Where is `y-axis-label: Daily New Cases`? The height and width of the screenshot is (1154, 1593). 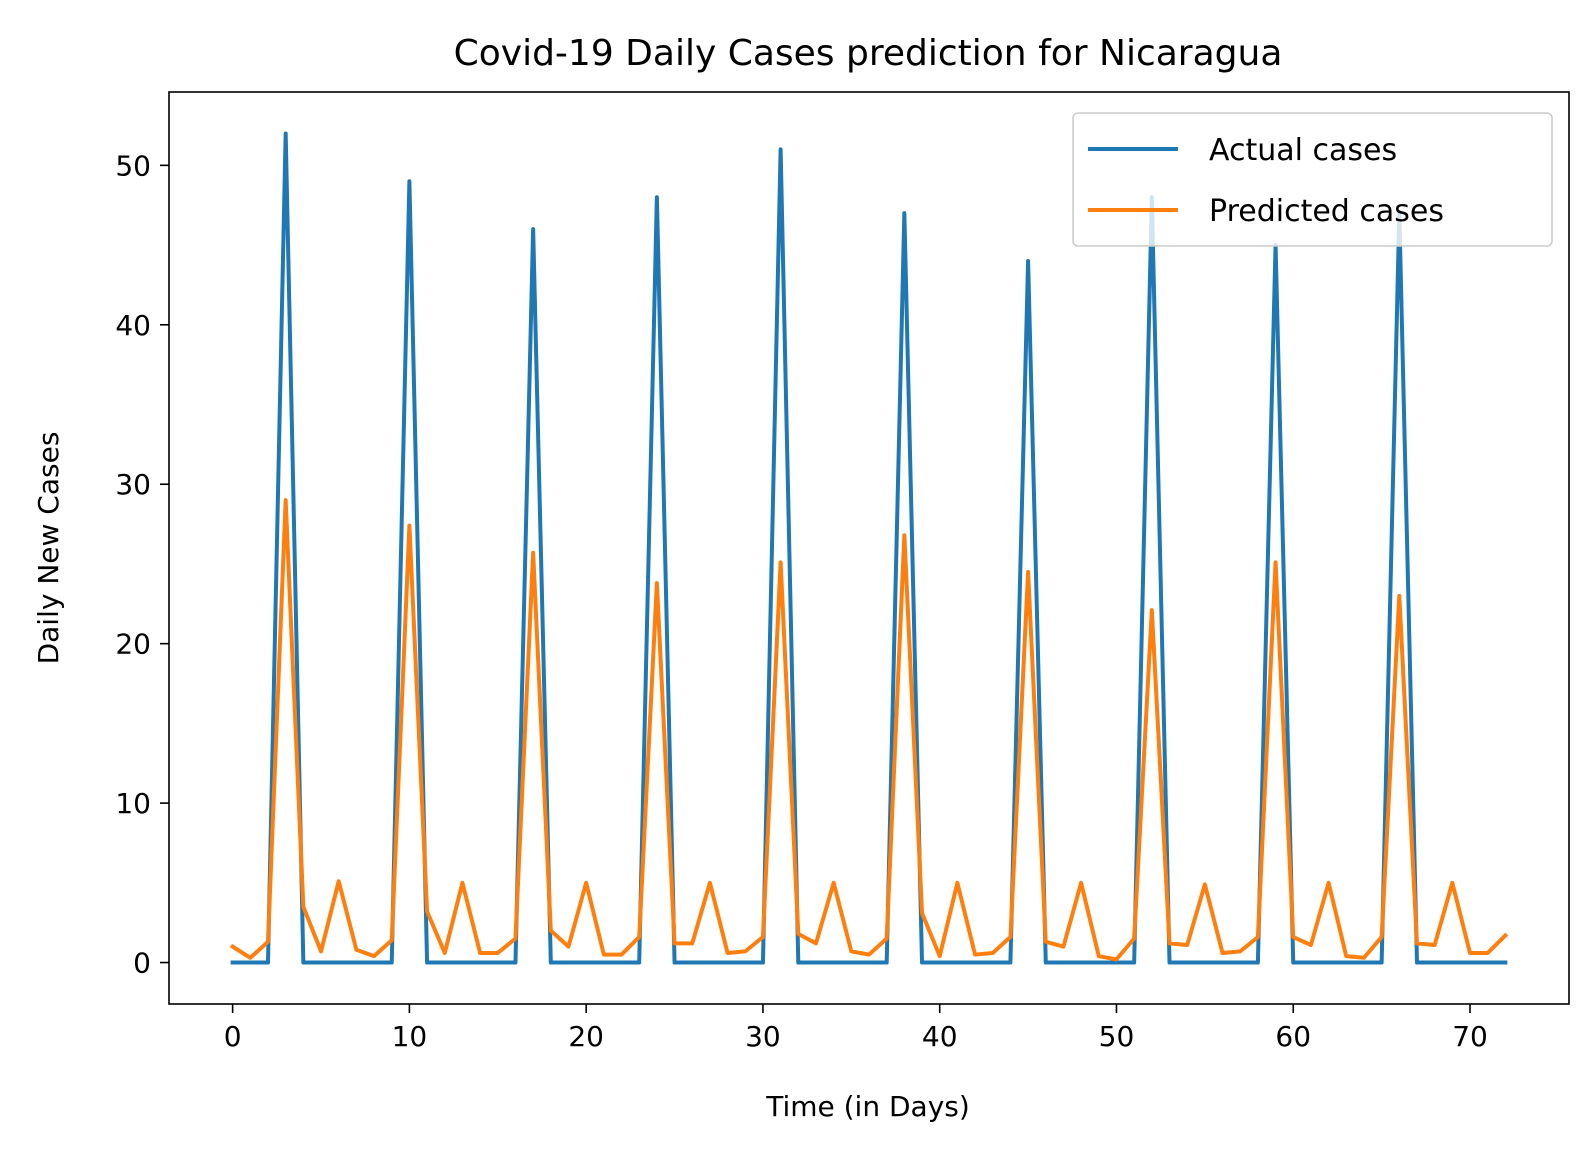
y-axis-label: Daily New Cases is located at coordinates (48, 548).